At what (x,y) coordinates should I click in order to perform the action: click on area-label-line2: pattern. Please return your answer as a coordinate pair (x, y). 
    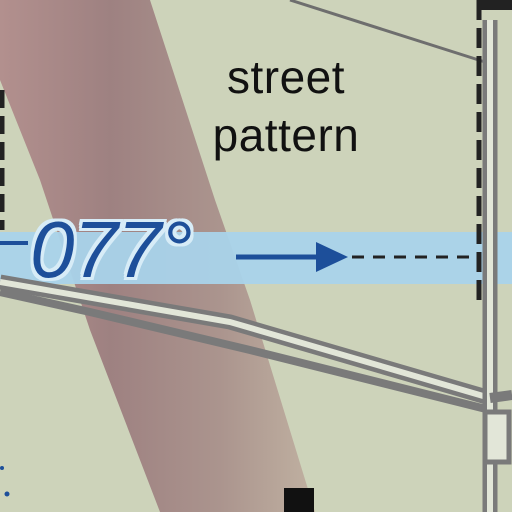
    Looking at the image, I should click on (286, 135).